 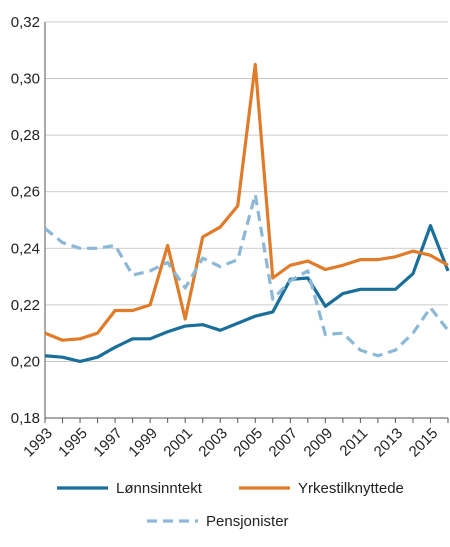 I want to click on y-tick-label: 0,26, so click(x=25, y=192).